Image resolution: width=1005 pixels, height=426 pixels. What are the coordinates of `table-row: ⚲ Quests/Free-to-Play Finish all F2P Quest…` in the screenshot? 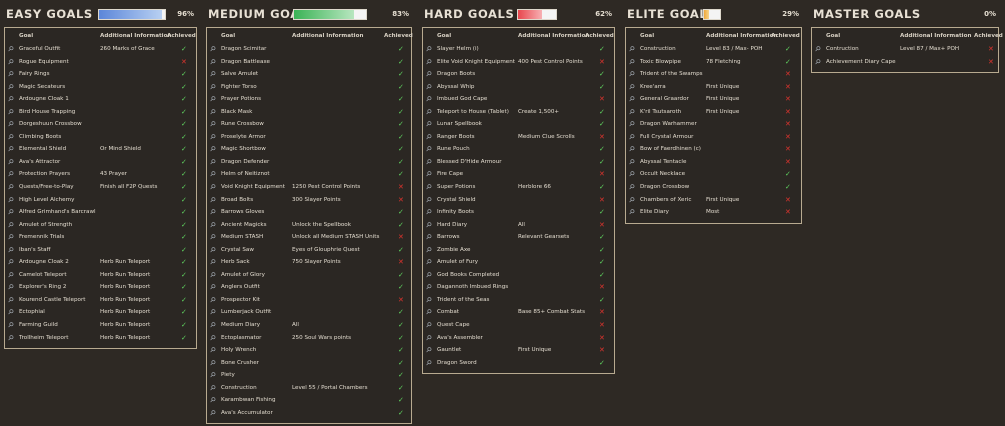 It's located at (100, 187).